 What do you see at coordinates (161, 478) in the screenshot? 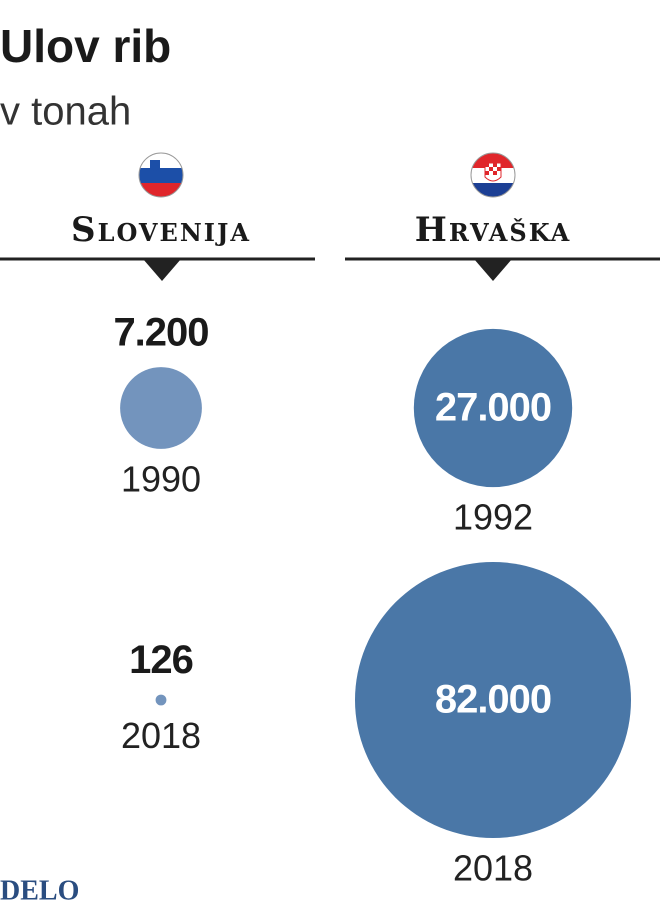
I see `year-label: 1990` at bounding box center [161, 478].